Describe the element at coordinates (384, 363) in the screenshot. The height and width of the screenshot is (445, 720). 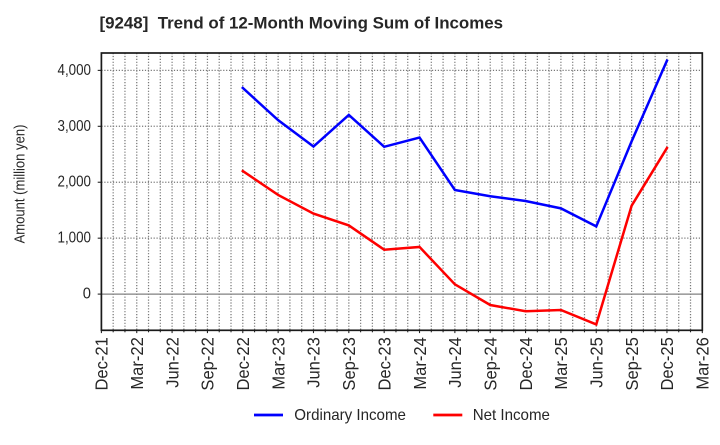
I see `svg-text: Dec-23` at that location.